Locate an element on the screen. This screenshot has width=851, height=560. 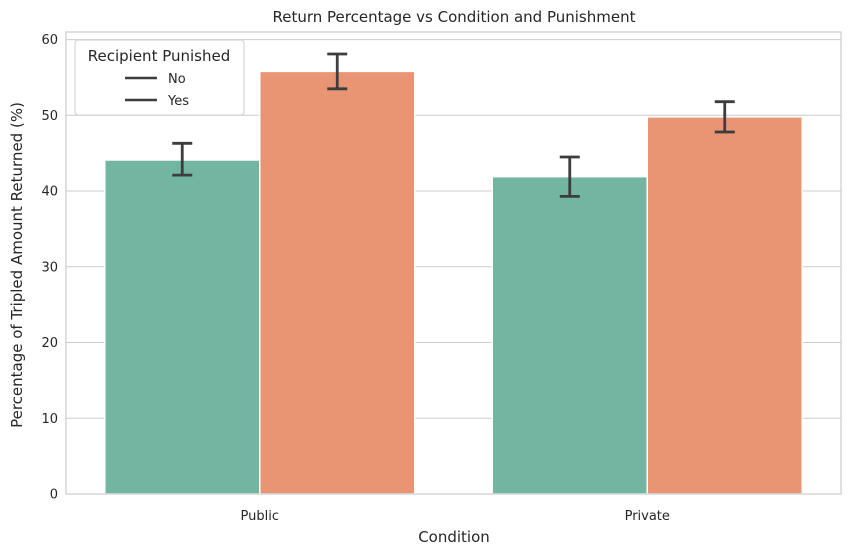
legend-label-no: No is located at coordinates (177, 79).